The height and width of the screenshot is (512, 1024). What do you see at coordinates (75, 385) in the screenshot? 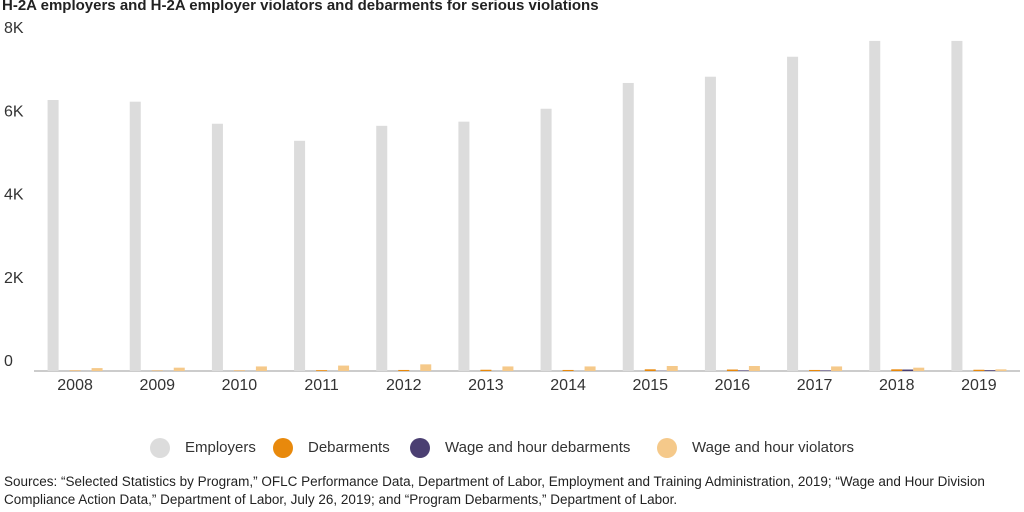
I see `x-tick-label: 2008` at bounding box center [75, 385].